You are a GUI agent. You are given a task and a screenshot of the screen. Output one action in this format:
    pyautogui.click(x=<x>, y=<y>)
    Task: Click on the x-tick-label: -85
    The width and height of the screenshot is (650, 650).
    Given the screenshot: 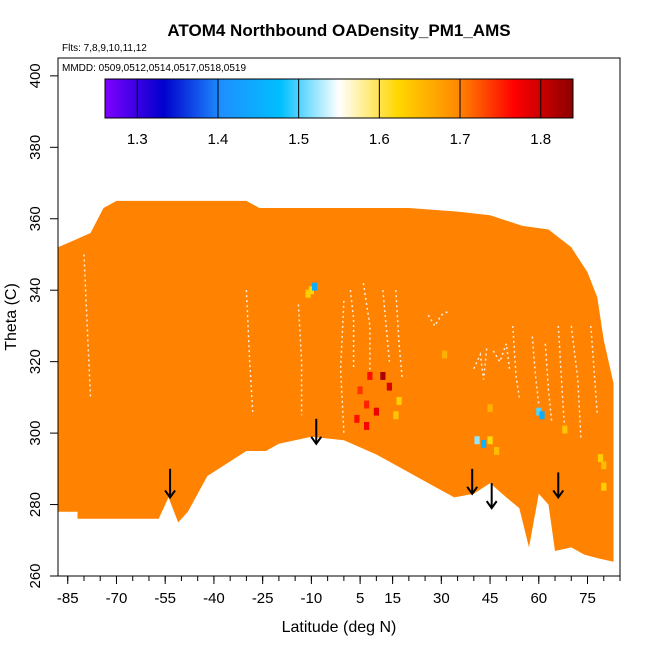 What is the action you would take?
    pyautogui.click(x=68, y=598)
    